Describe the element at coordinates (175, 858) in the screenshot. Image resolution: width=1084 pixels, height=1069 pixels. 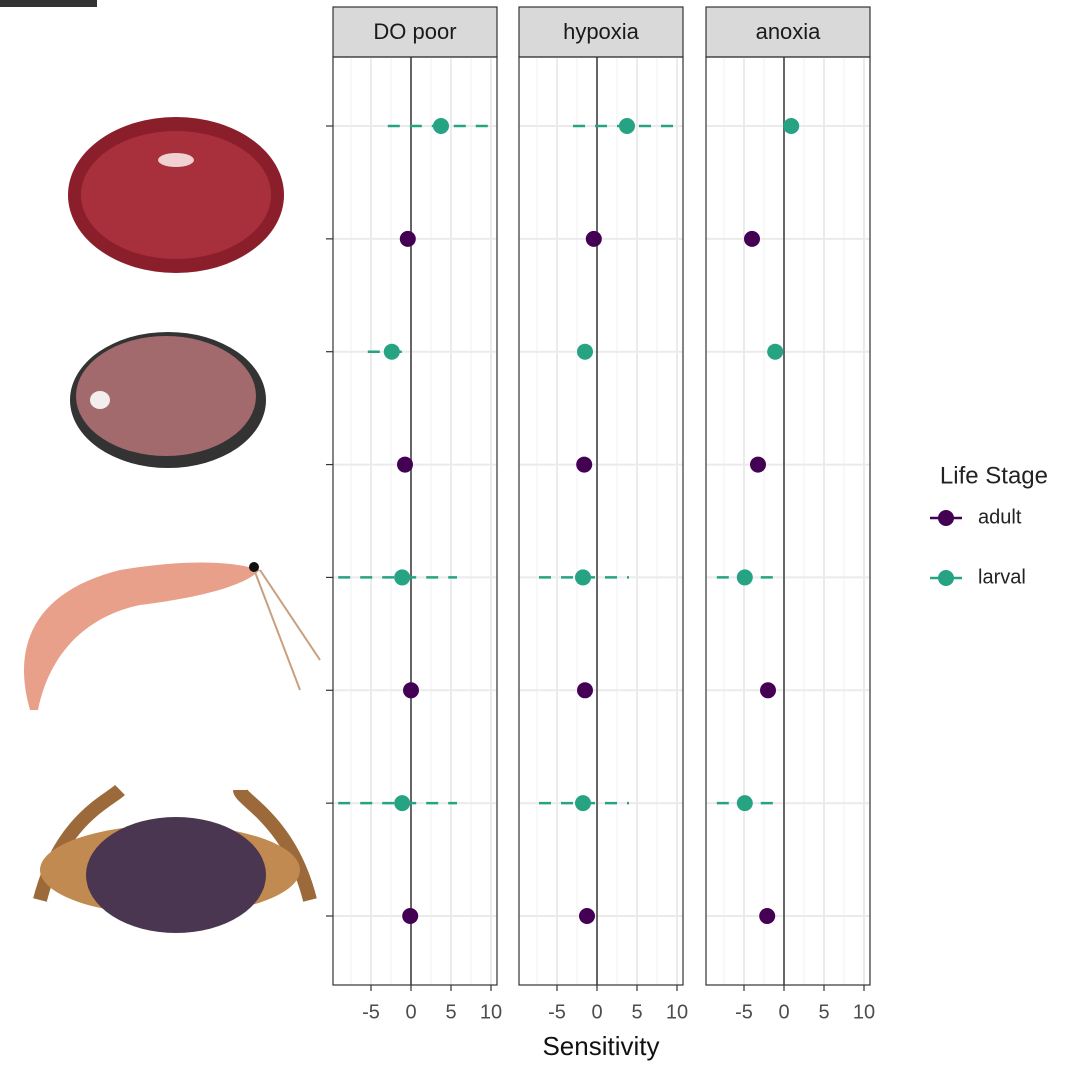
I see `crab-illustration` at that location.